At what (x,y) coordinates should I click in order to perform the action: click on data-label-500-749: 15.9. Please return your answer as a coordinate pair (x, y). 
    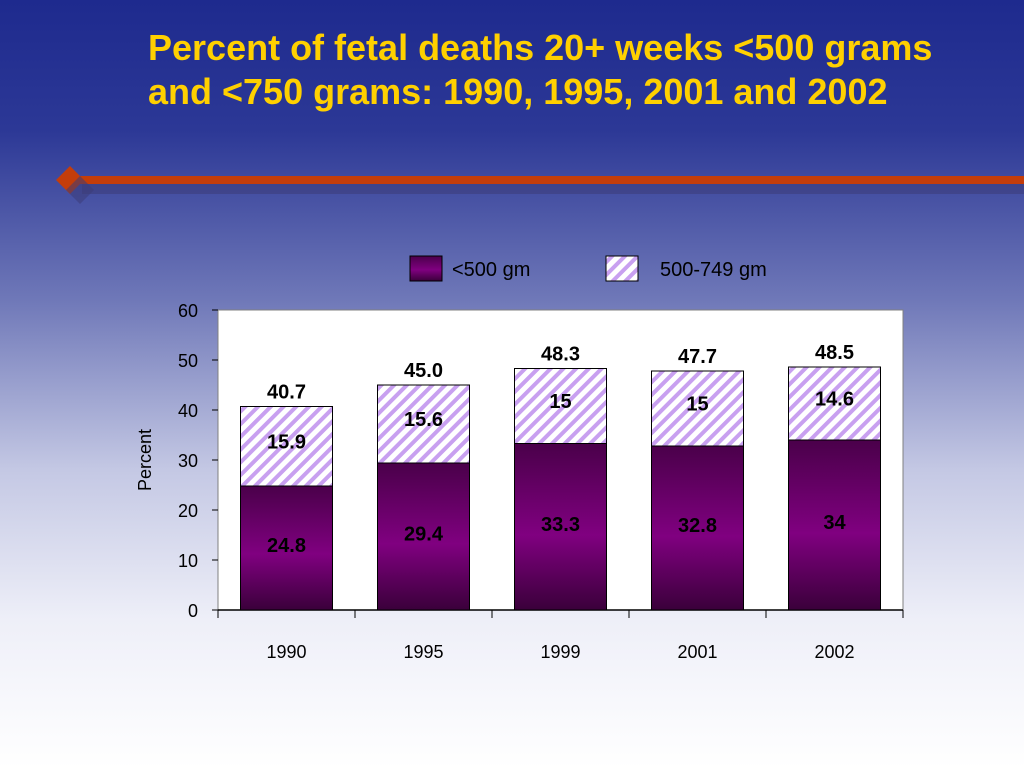
    Looking at the image, I should click on (286, 442).